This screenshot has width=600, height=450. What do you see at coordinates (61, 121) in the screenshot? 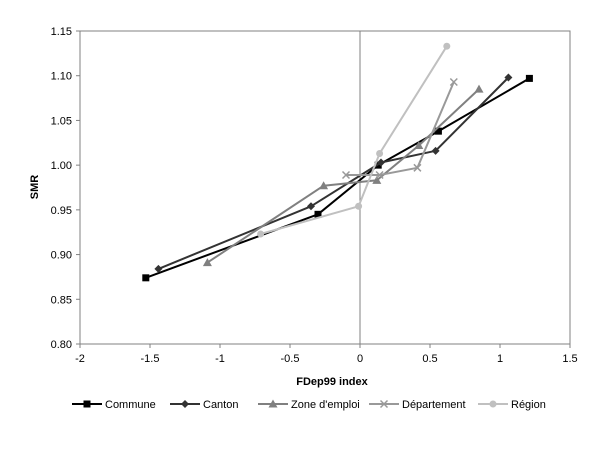
I see `y-tick-label: 1.05` at bounding box center [61, 121].